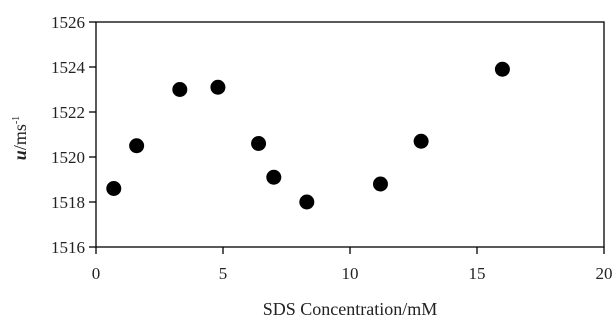  What do you see at coordinates (68, 247) in the screenshot?
I see `y-tick-label: 1516` at bounding box center [68, 247].